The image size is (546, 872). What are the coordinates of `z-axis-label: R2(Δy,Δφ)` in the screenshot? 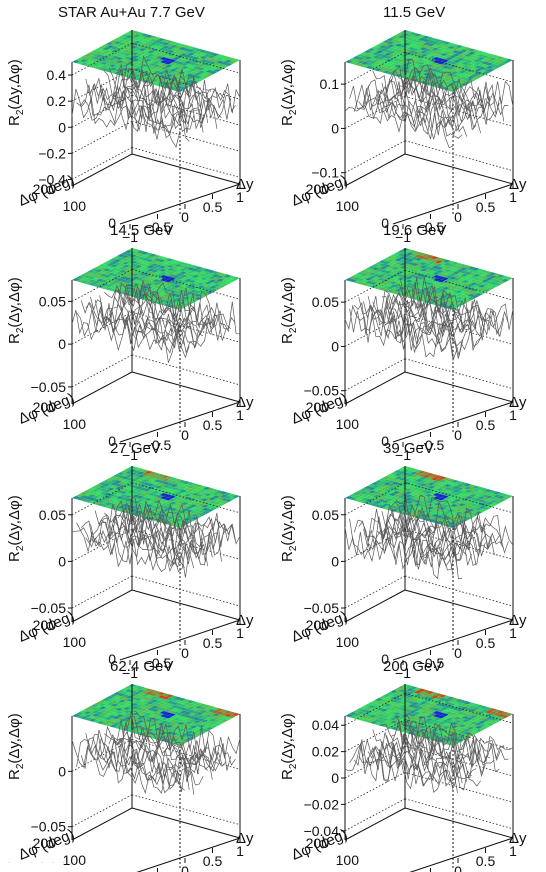 It's located at (289, 746).